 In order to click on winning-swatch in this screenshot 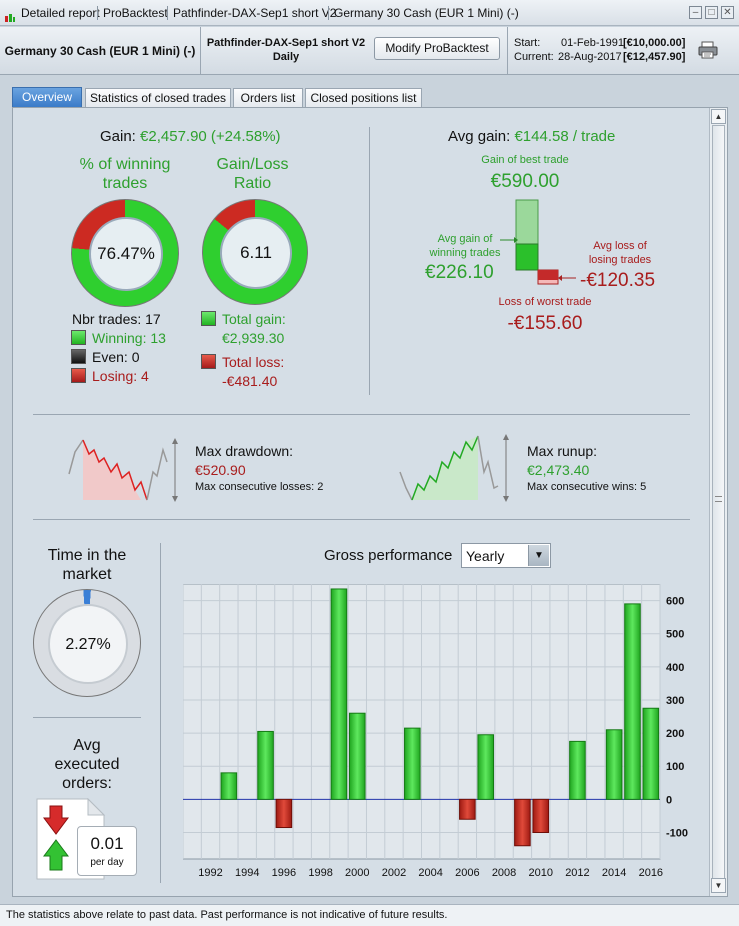, I will do `click(78, 337)`.